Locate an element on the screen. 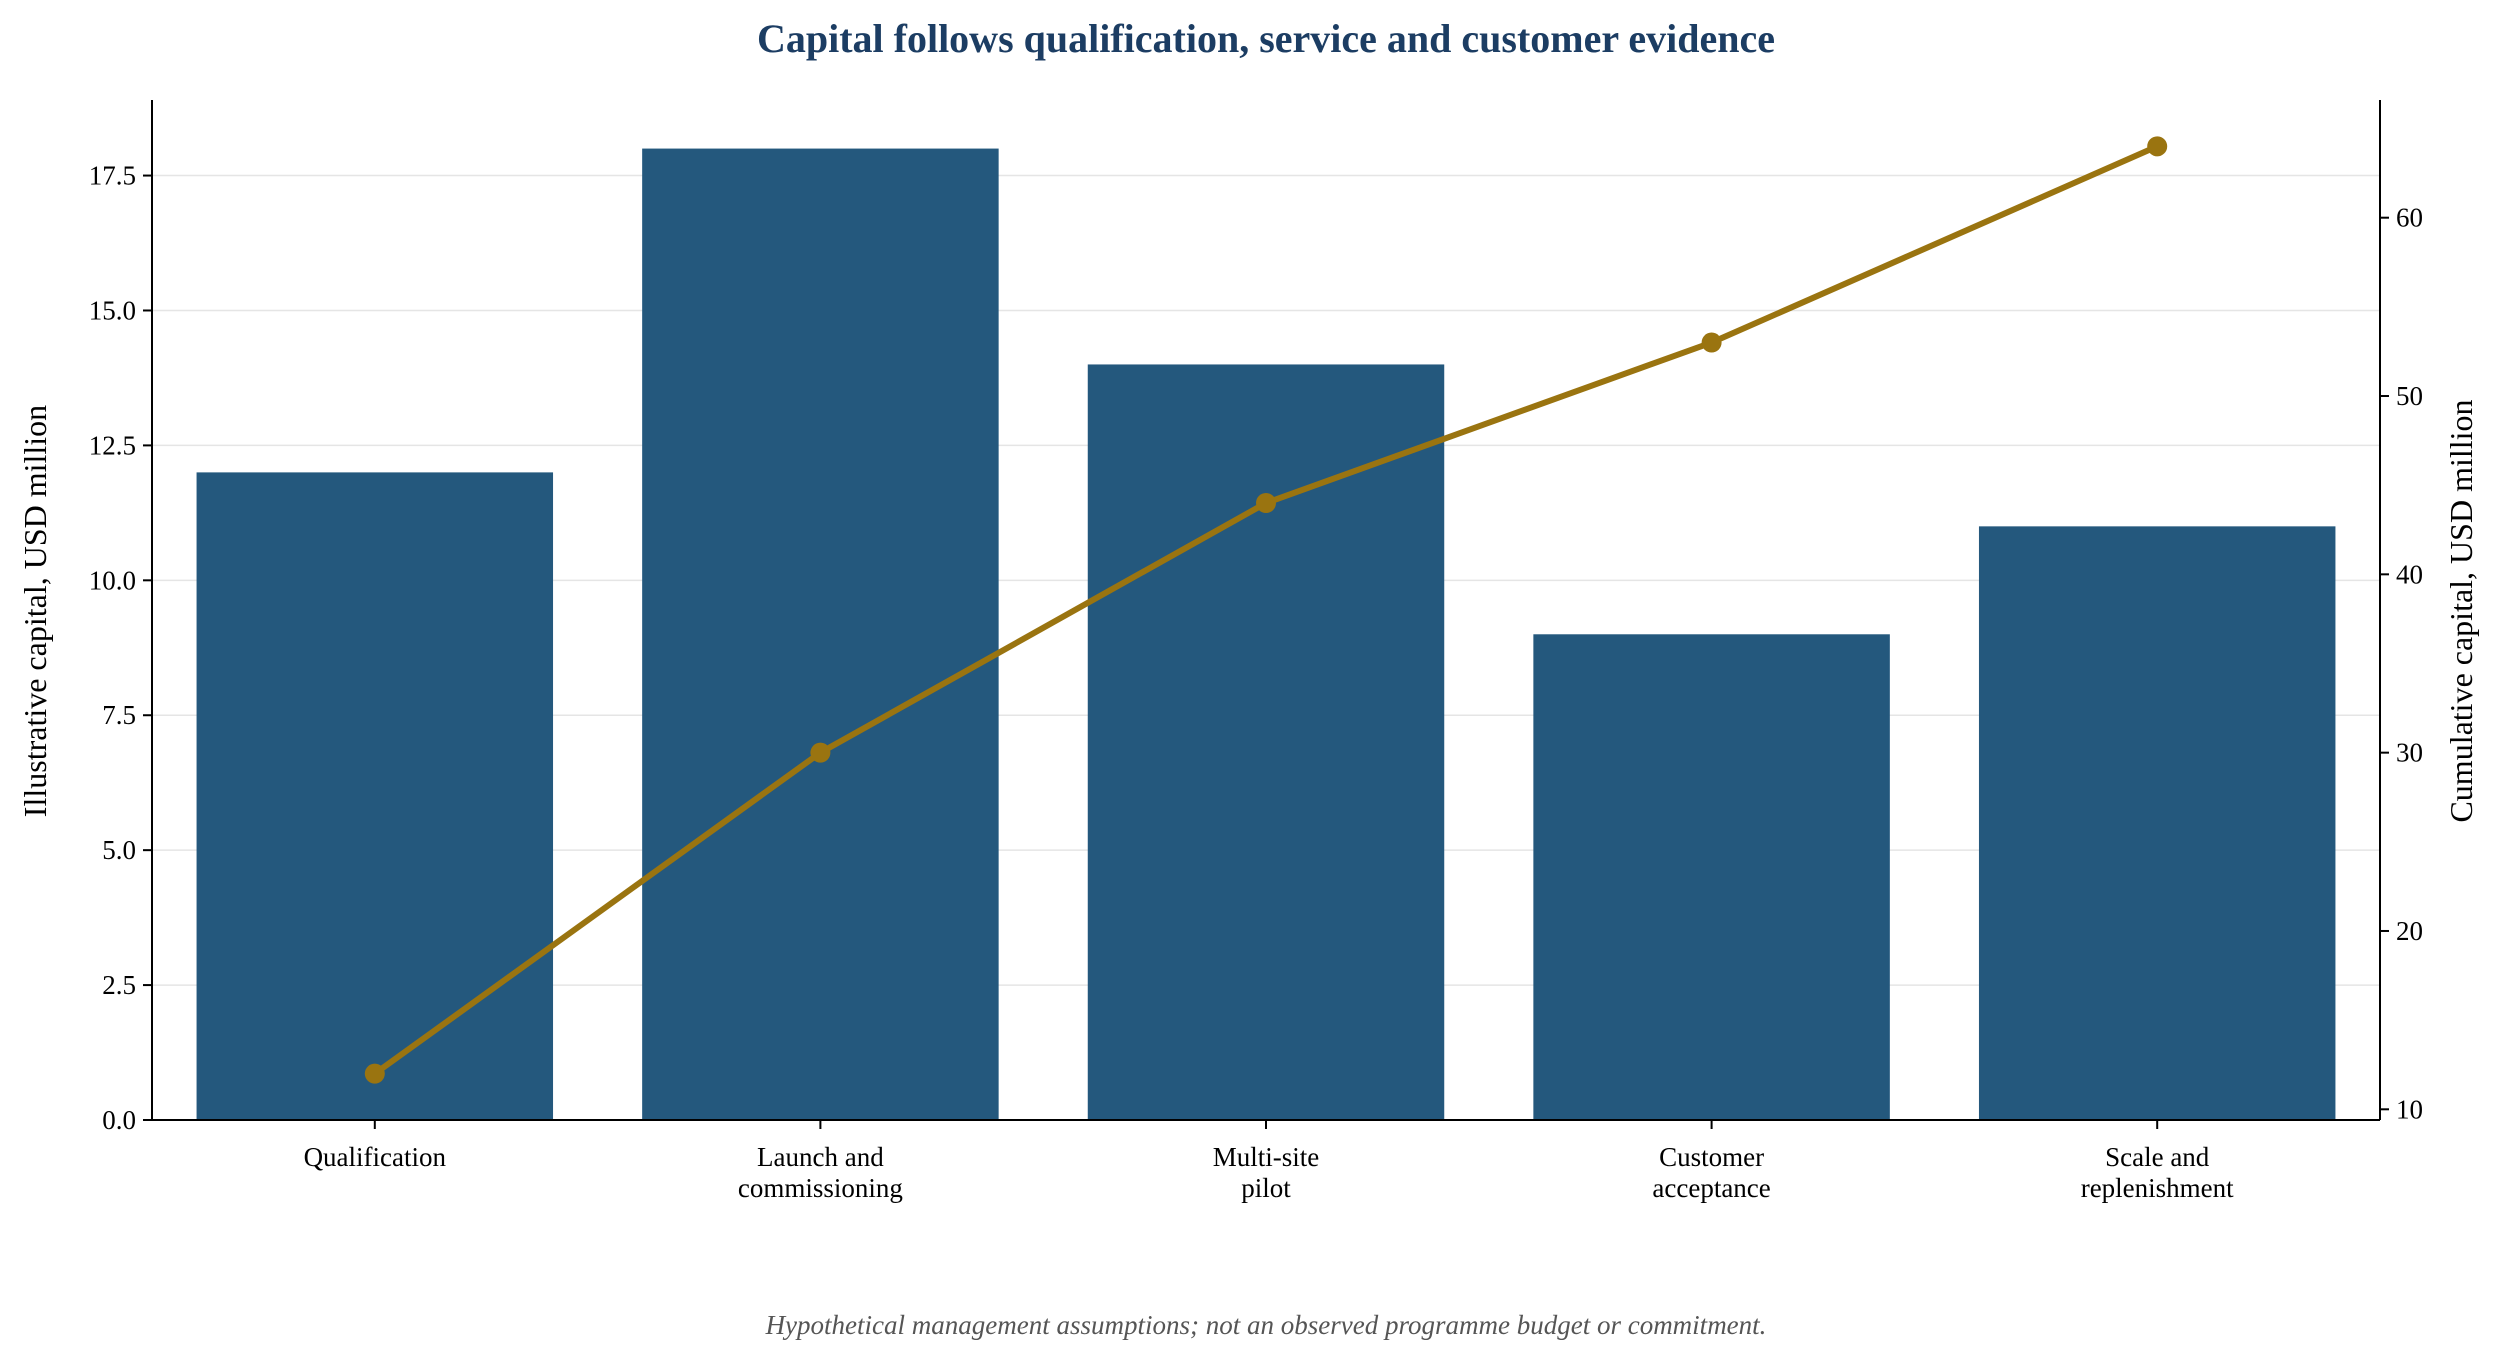 Image resolution: width=2504 pixels, height=1367 pixels. x-tick-label-line: replenishment is located at coordinates (2157, 1188).